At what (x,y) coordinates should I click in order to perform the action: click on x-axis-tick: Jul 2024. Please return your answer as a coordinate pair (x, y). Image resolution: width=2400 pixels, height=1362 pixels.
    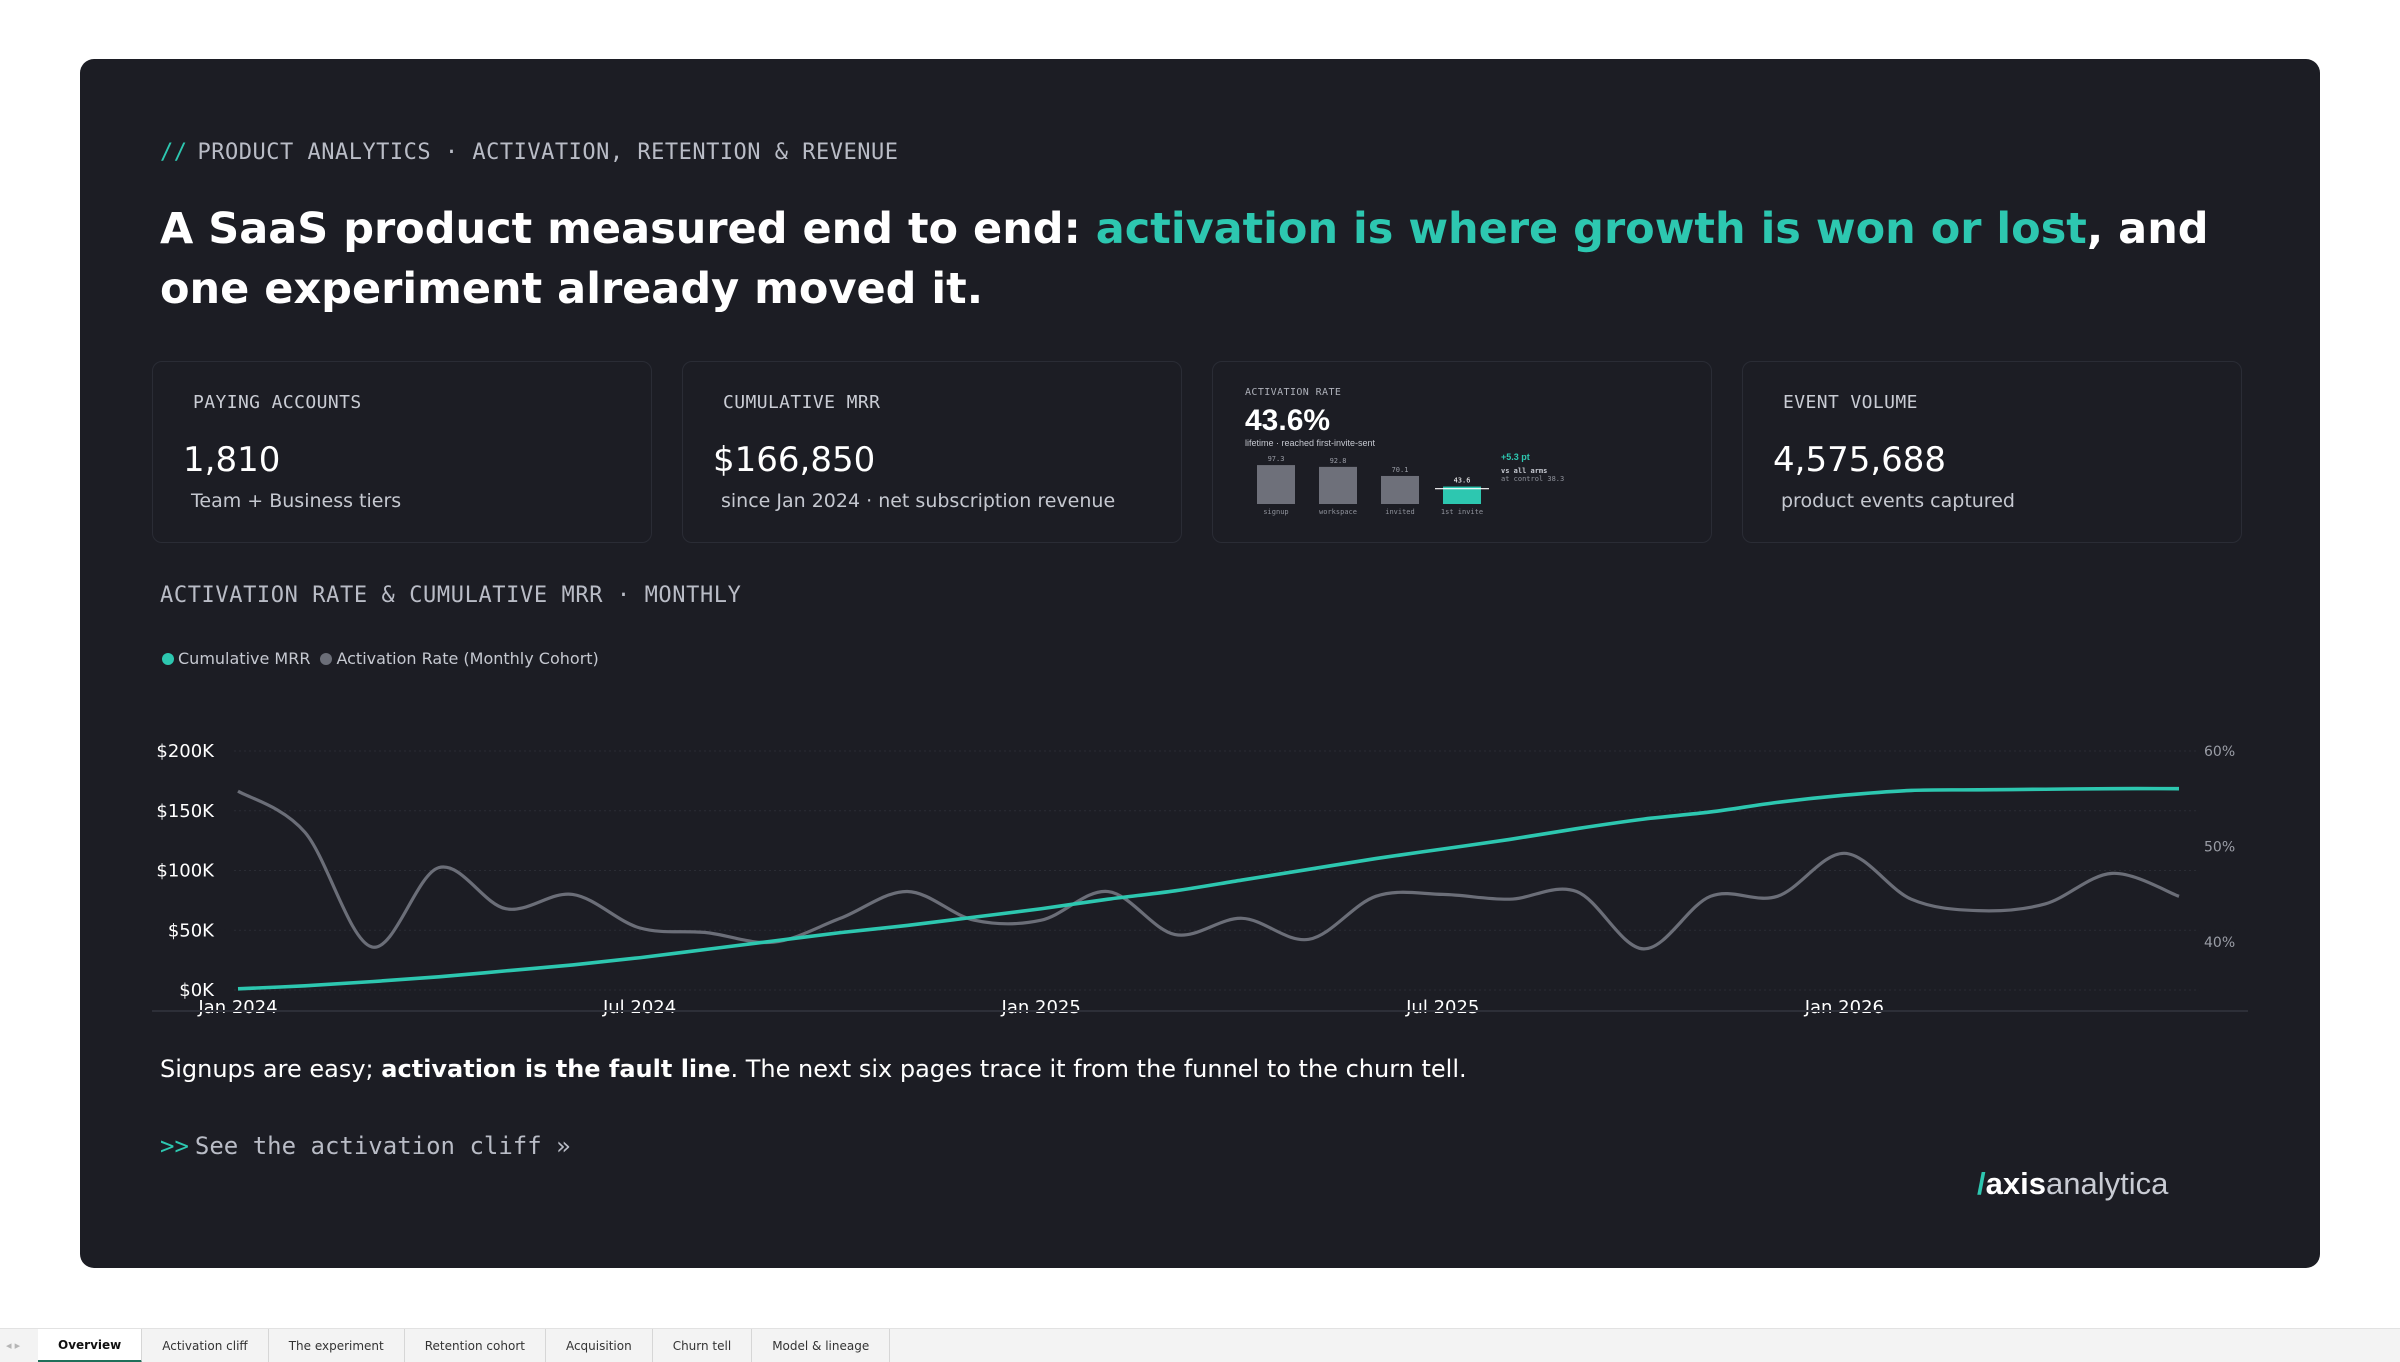
    Looking at the image, I should click on (639, 1007).